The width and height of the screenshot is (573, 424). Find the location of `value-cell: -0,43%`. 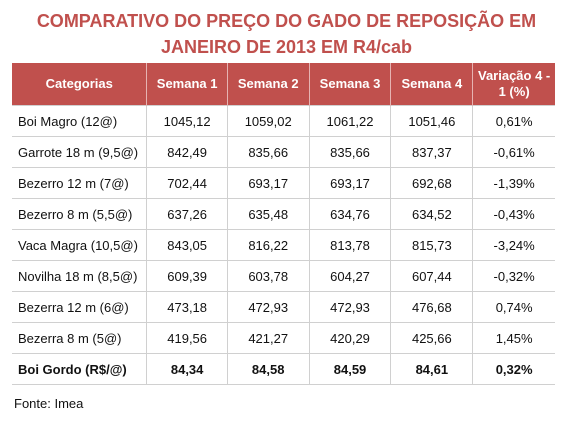

value-cell: -0,43% is located at coordinates (513, 214).